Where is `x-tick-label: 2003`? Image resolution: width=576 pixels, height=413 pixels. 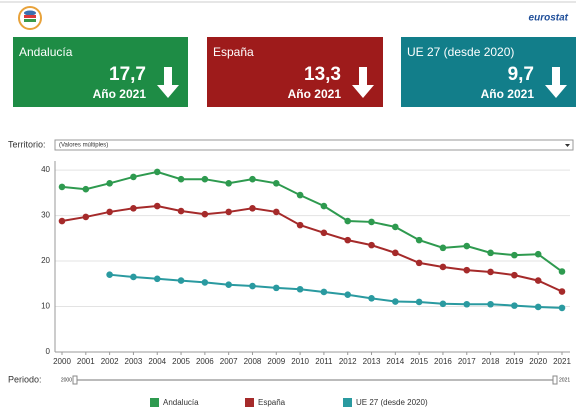
x-tick-label: 2003 is located at coordinates (134, 361).